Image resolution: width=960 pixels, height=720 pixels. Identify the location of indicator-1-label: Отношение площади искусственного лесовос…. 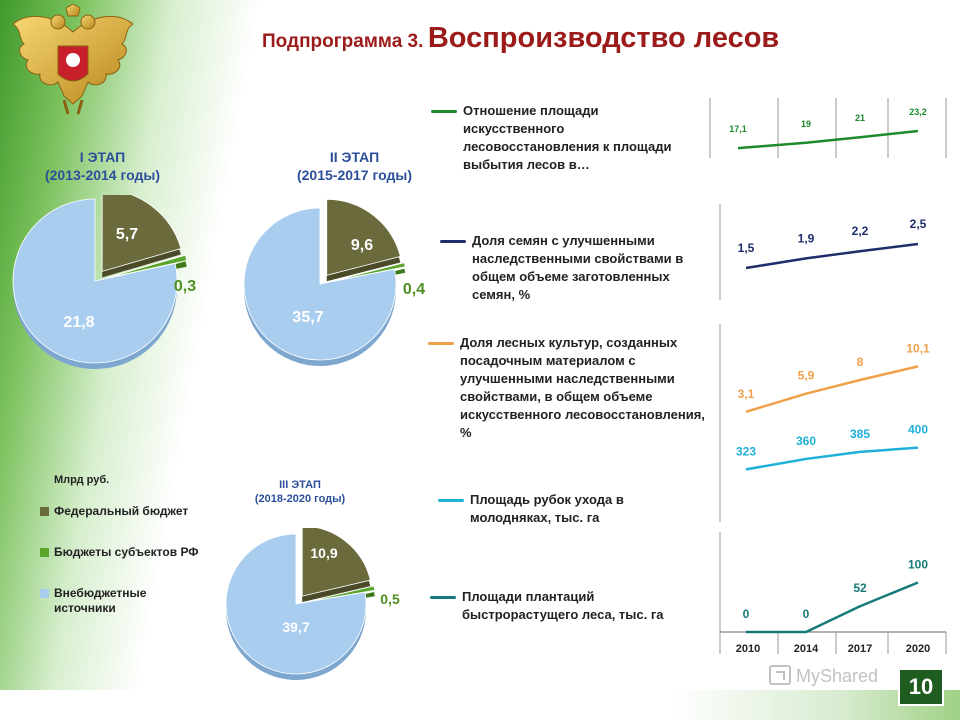
(567, 137).